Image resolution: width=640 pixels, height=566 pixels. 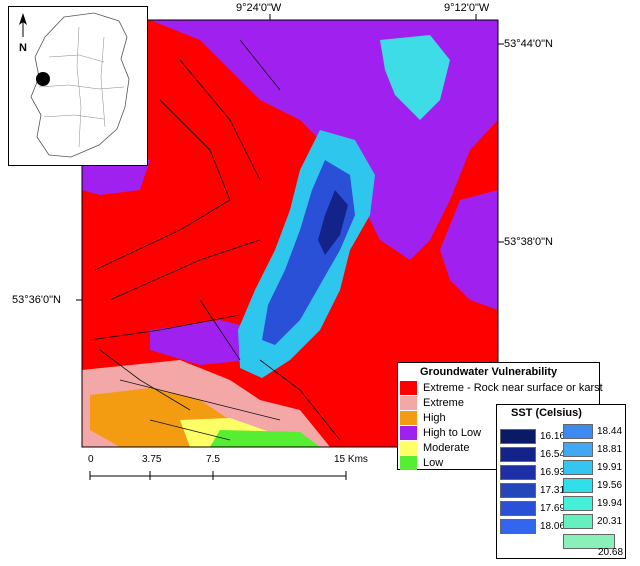 I want to click on legend-sst-item: 18.06, so click(x=532, y=526).